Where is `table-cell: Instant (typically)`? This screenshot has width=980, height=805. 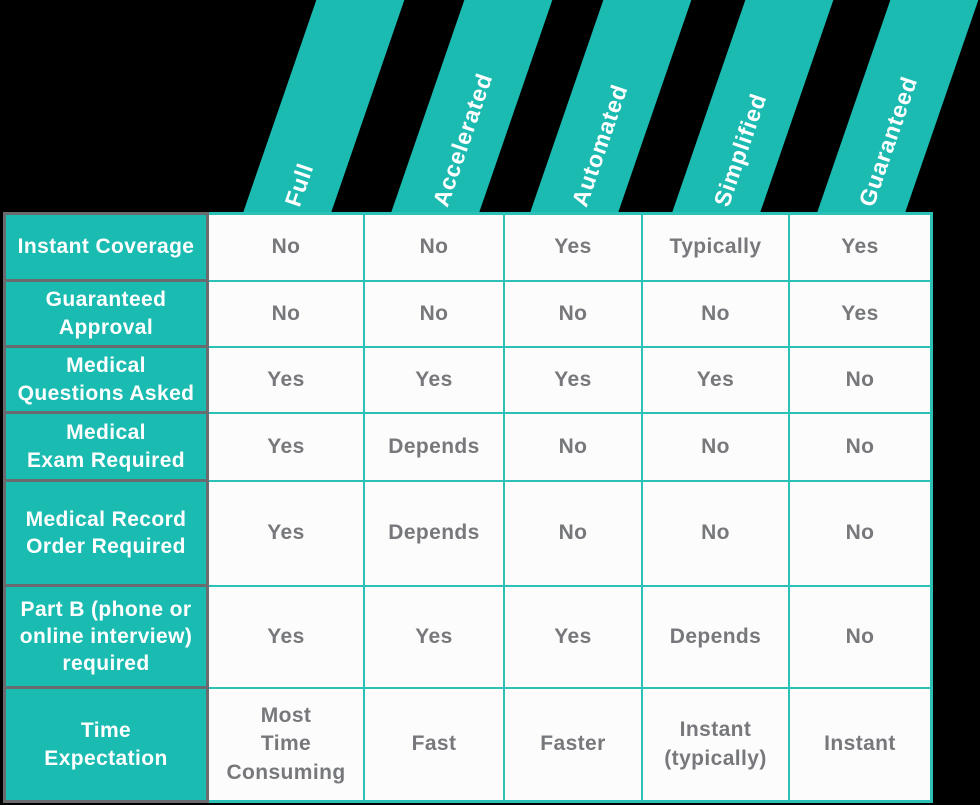
table-cell: Instant (typically) is located at coordinates (716, 746).